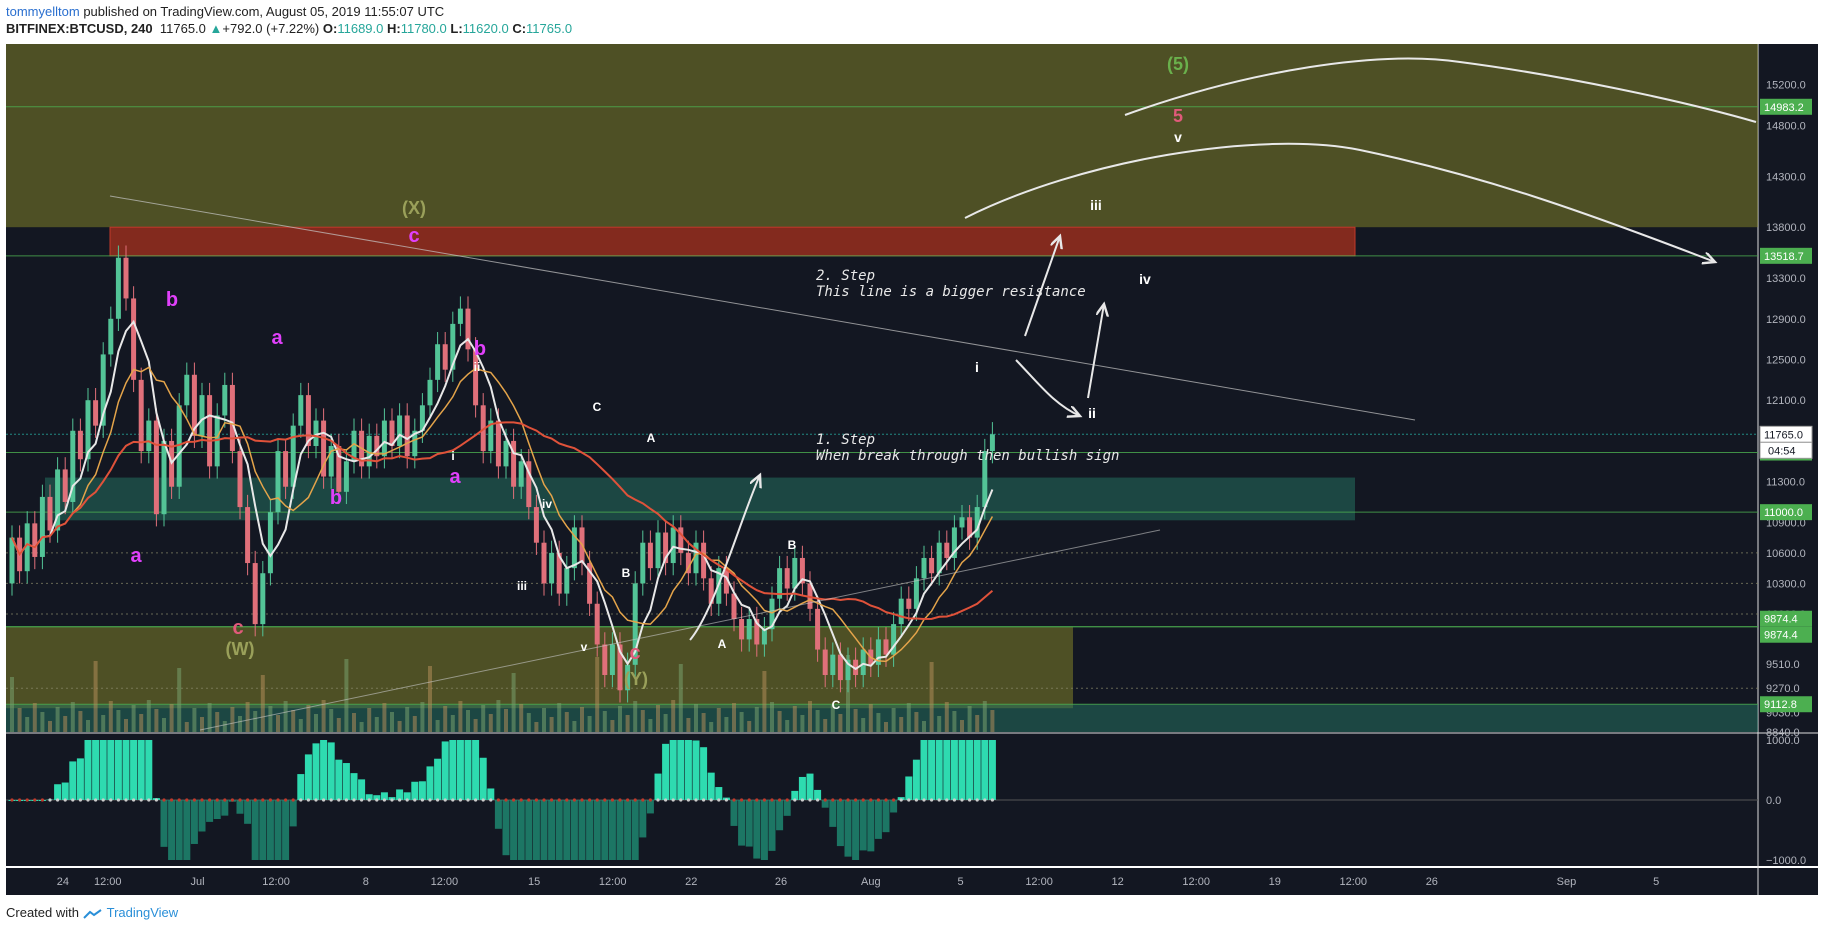 The image size is (1828, 930). I want to click on time-tick-label: Sep, so click(1567, 882).